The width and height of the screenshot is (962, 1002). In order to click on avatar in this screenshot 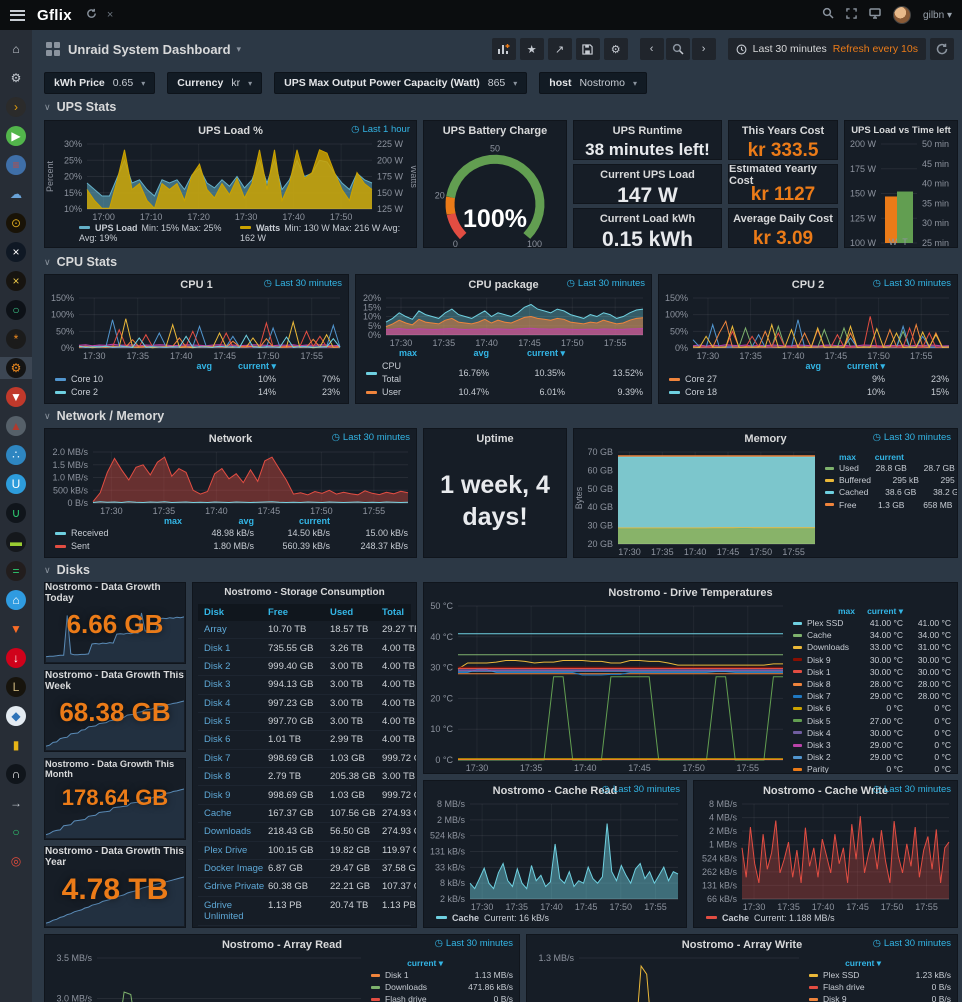, I will do `click(902, 15)`.